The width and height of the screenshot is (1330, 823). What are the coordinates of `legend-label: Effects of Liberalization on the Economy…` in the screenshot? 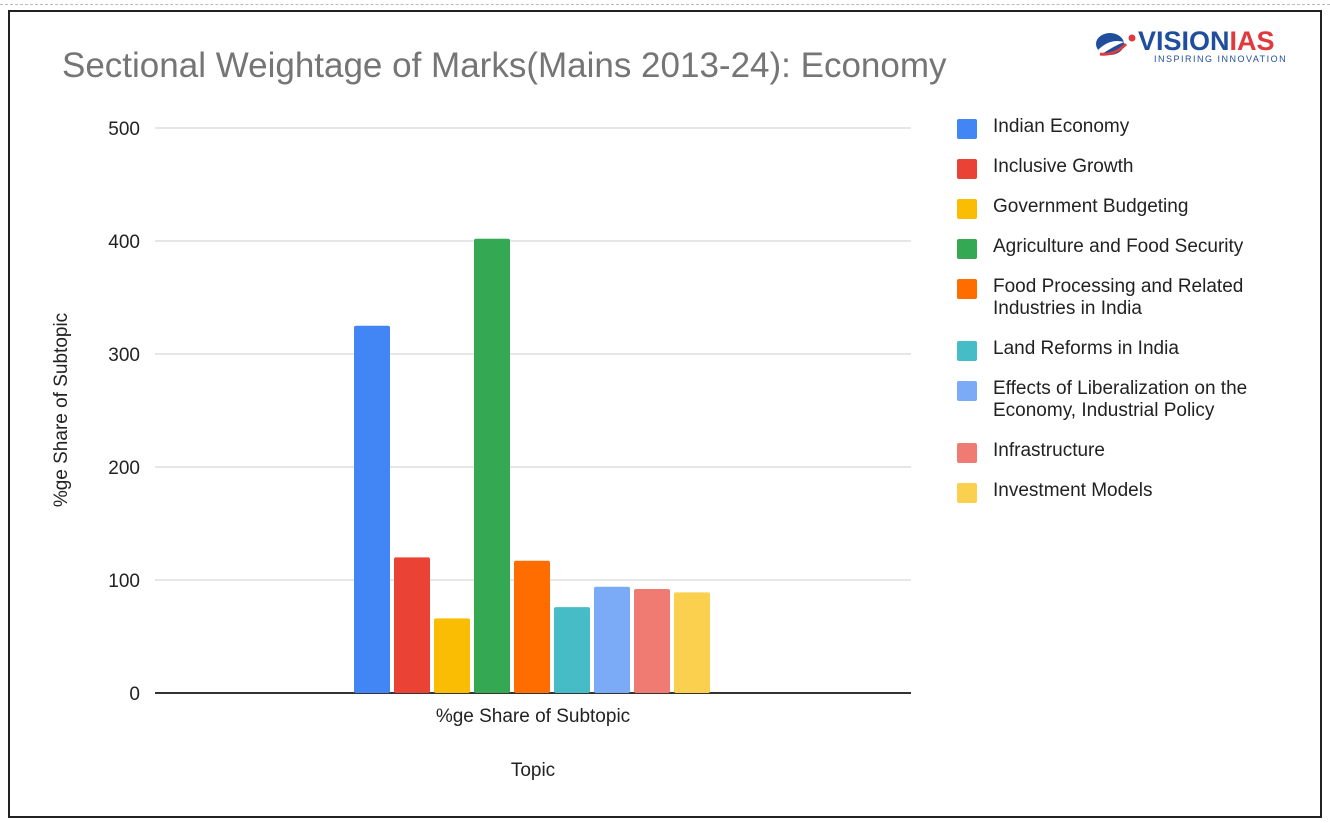 It's located at (1120, 399).